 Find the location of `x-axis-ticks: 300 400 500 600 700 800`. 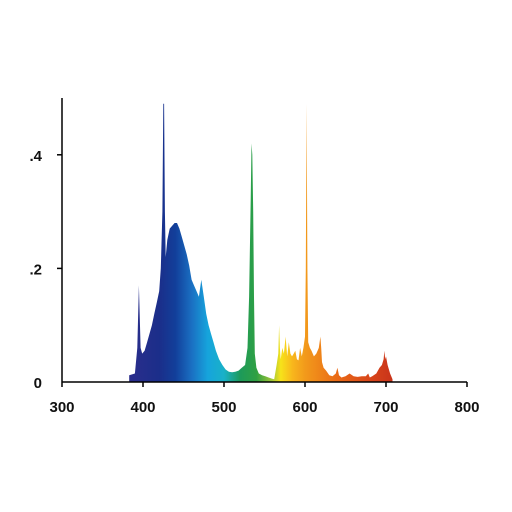

x-axis-ticks: 300 400 500 600 700 800 is located at coordinates (264, 399).